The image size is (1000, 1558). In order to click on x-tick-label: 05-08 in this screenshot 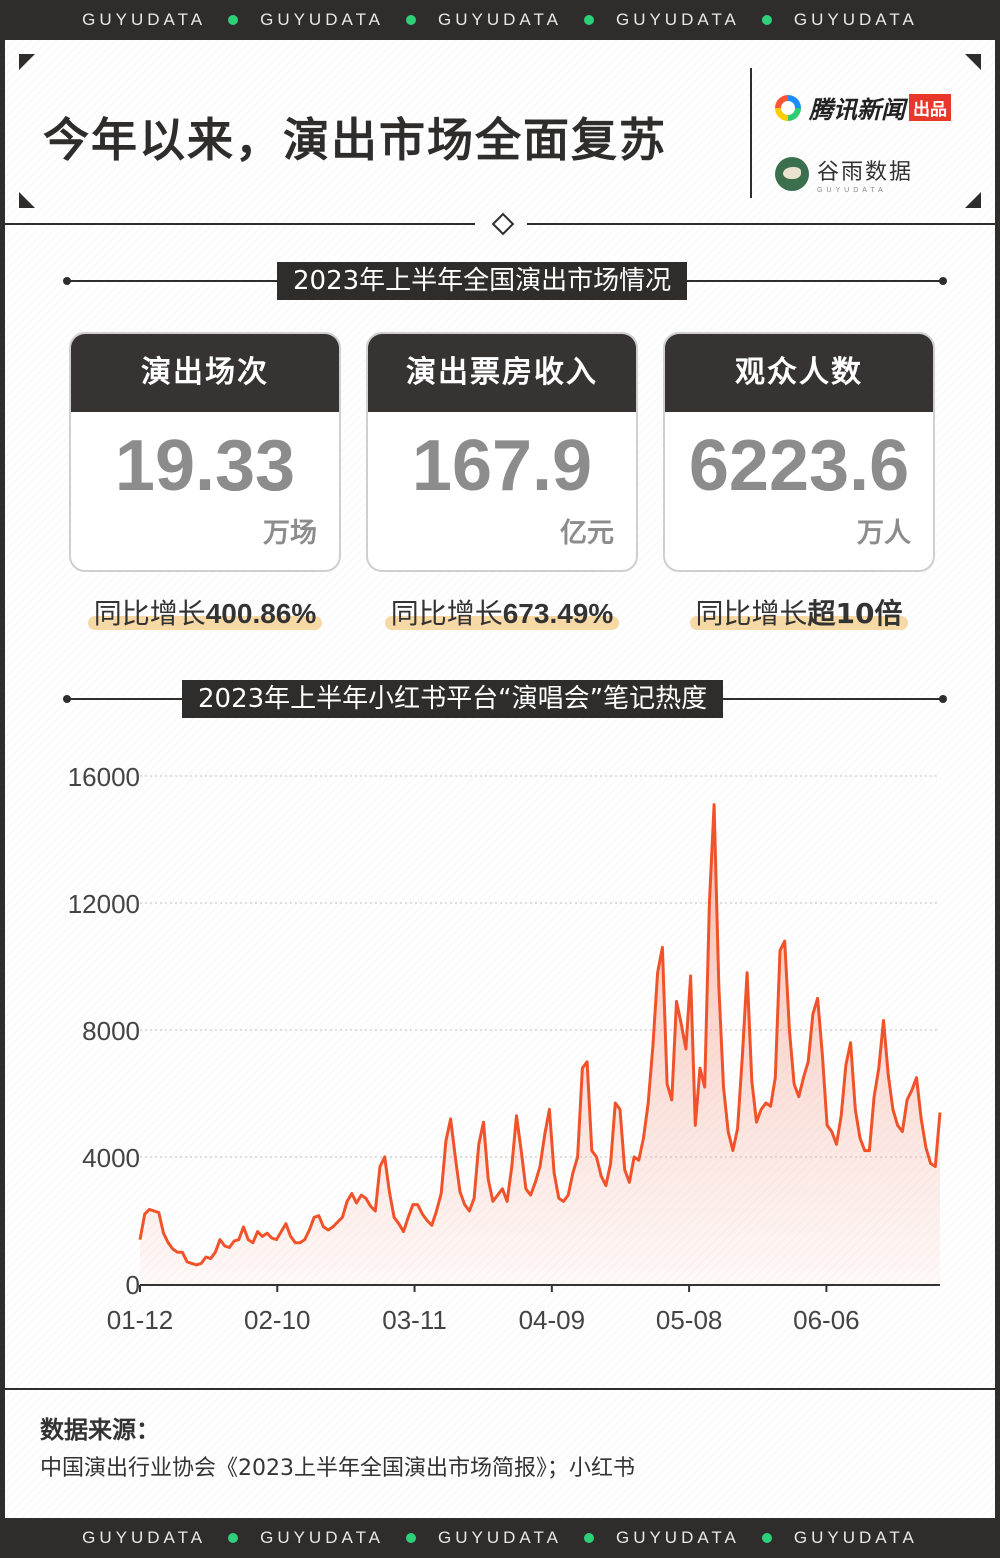, I will do `click(689, 1320)`.